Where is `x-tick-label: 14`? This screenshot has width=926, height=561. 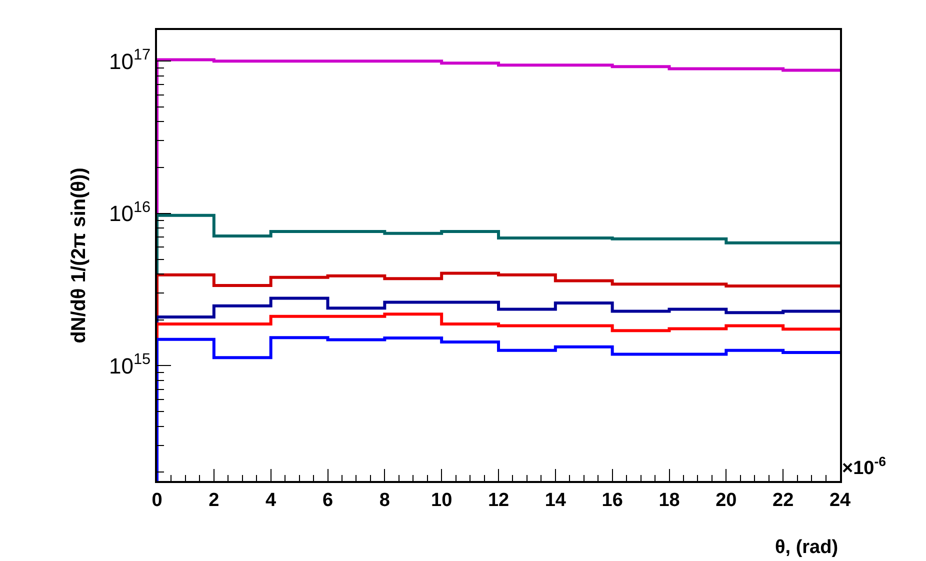 x-tick-label: 14 is located at coordinates (555, 500).